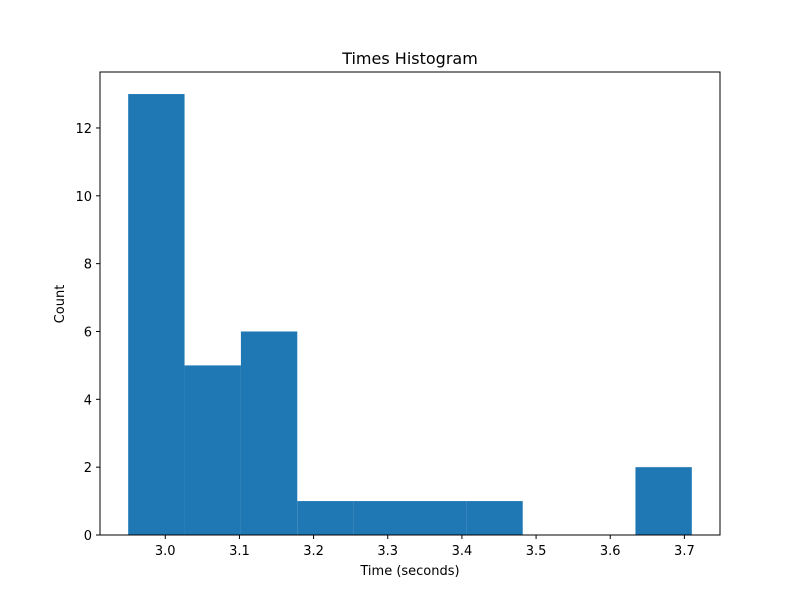 Image resolution: width=800 pixels, height=604 pixels. I want to click on y-tick-label: 4, so click(88, 400).